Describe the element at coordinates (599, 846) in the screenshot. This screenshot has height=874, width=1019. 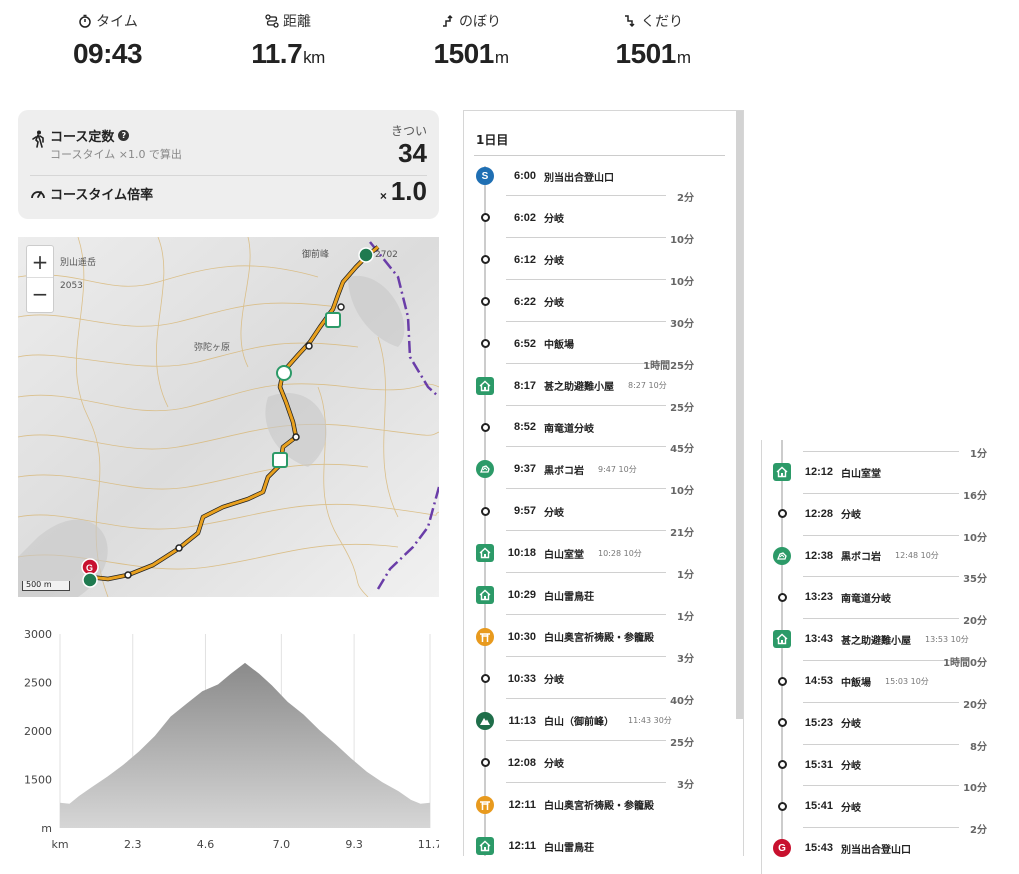
I see `timeline-event: 12:11 白山雷鳥荘` at that location.